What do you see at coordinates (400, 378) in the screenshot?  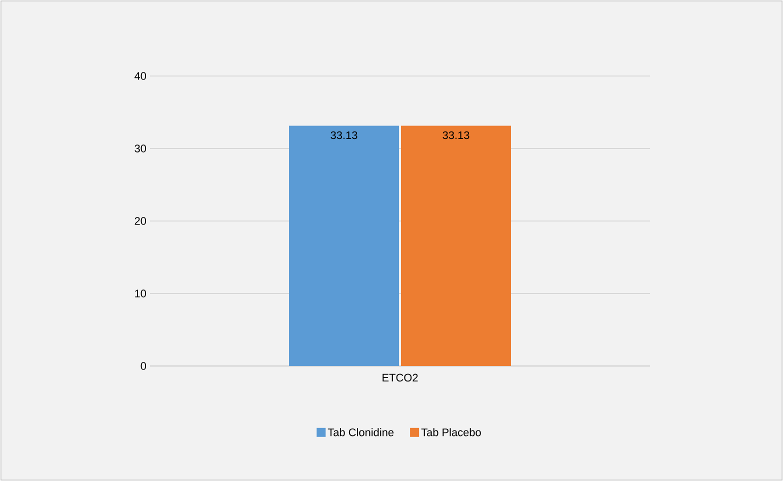 I see `x-tick-label: ETCO2` at bounding box center [400, 378].